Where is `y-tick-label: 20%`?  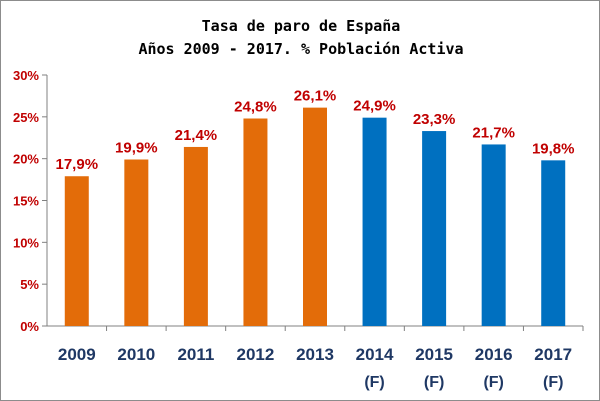 y-tick-label: 20% is located at coordinates (26, 159).